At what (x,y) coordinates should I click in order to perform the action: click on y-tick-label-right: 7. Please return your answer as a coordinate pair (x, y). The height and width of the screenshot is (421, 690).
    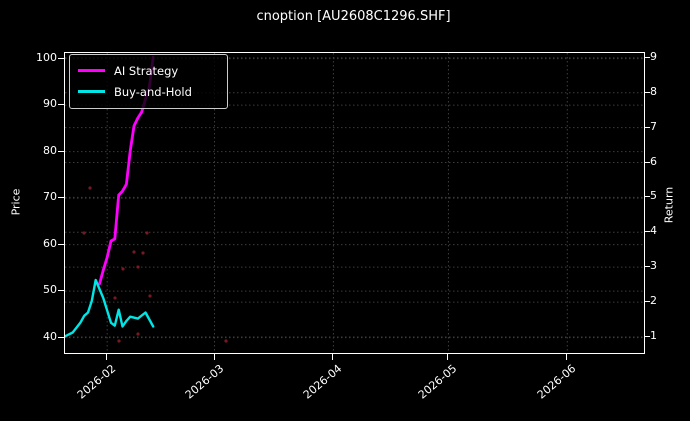
    Looking at the image, I should click on (653, 126).